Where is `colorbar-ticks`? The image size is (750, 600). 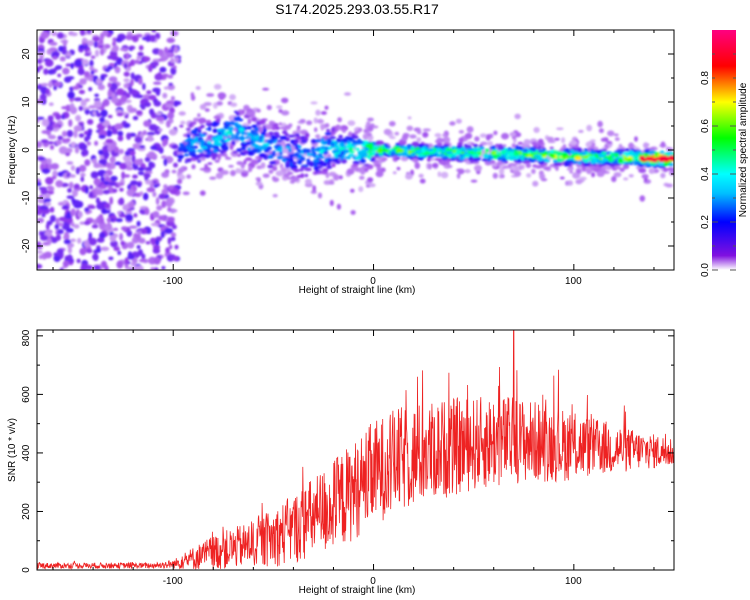 colorbar-ticks is located at coordinates (724, 162).